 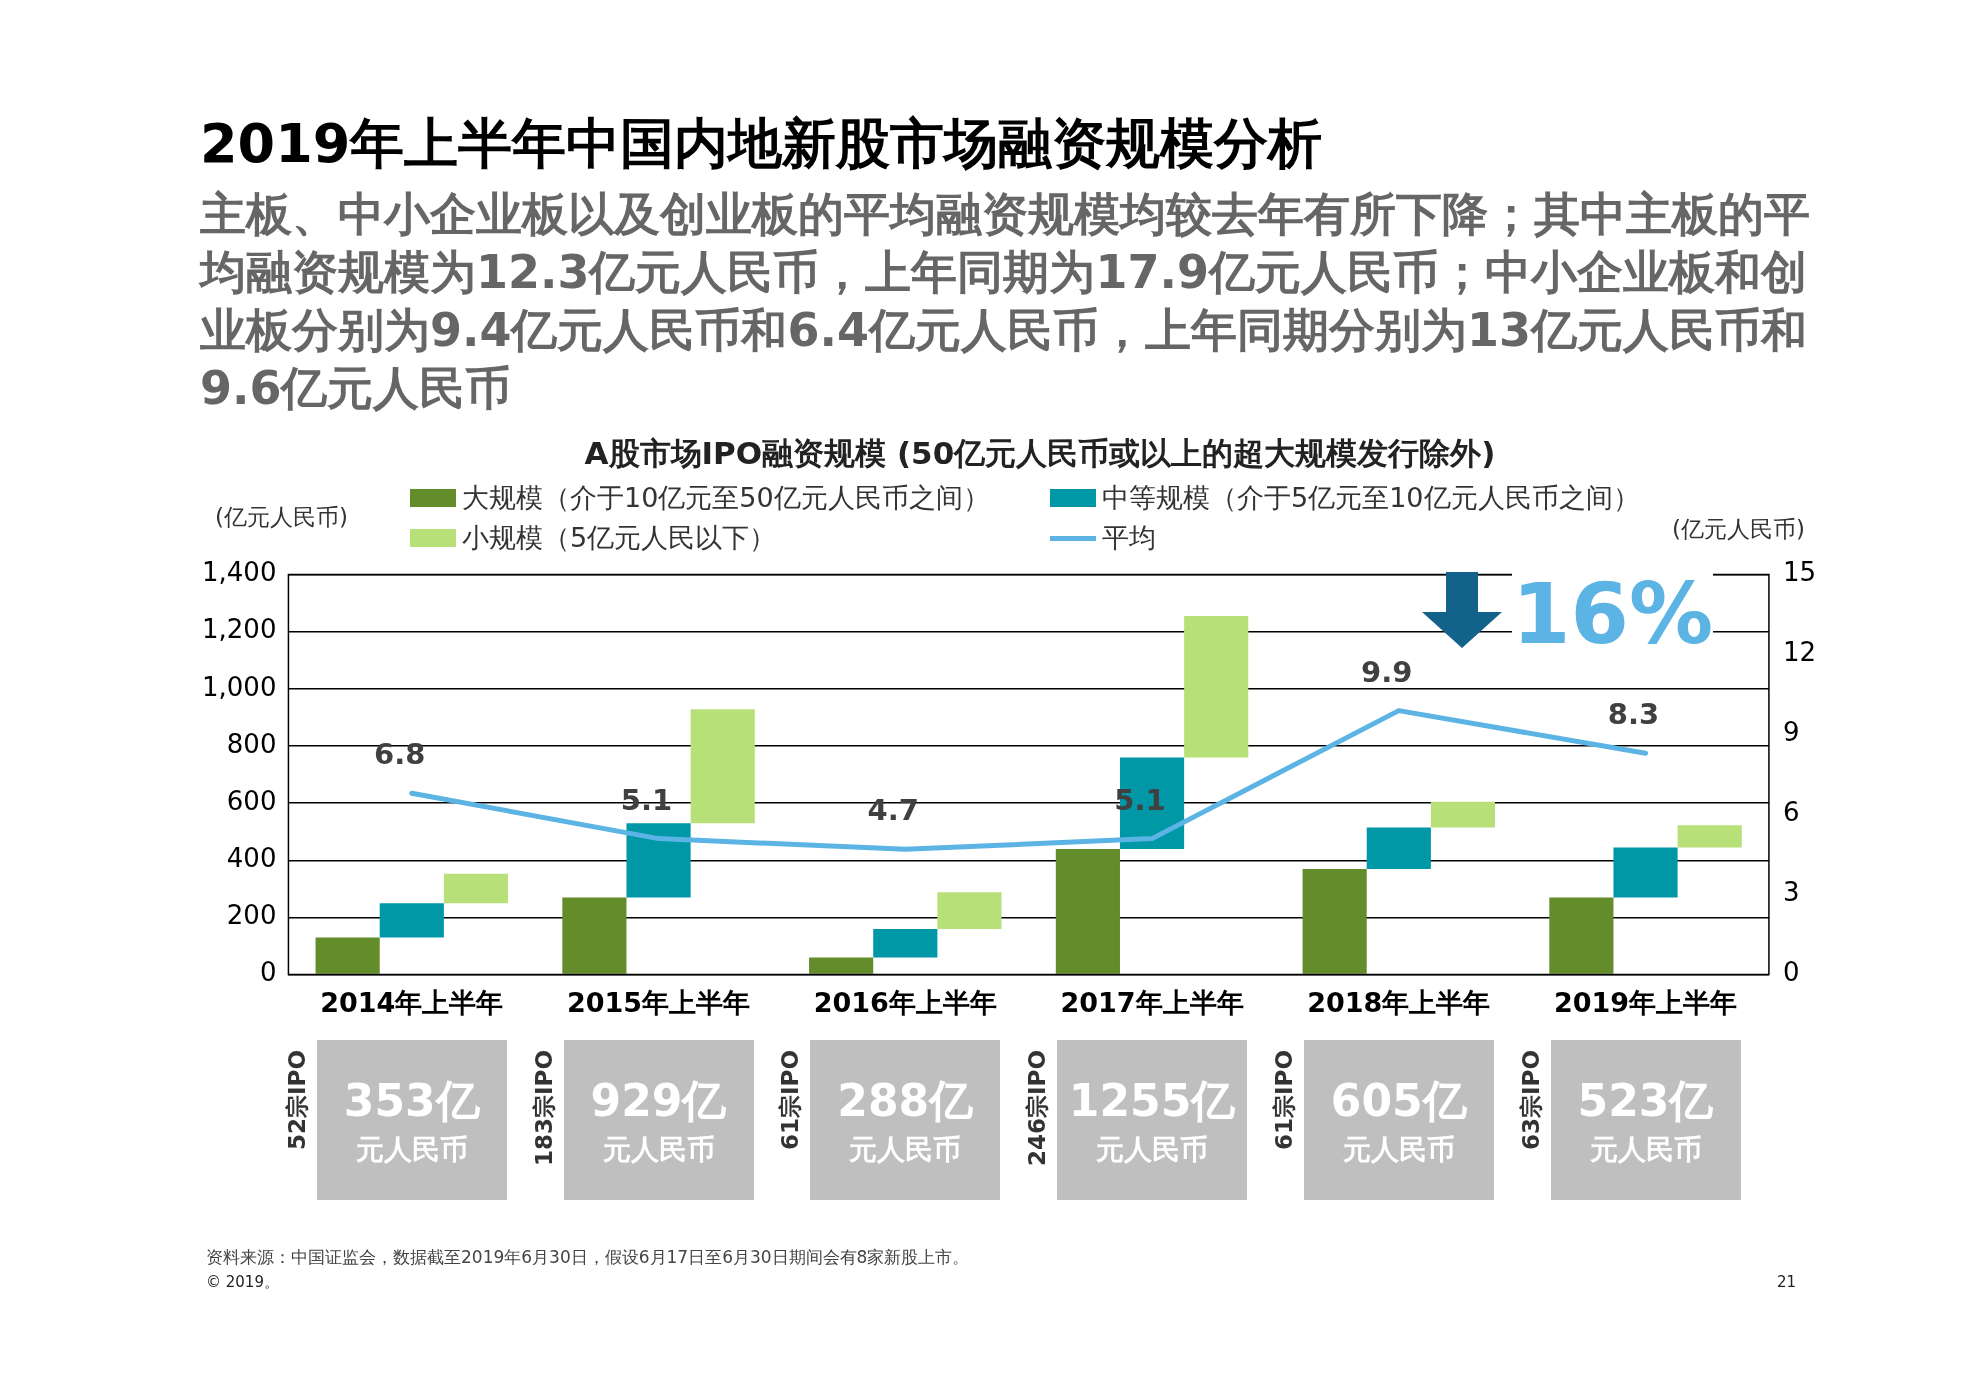 What do you see at coordinates (1005, 301) in the screenshot?
I see `chart-subtitle: 主板、中小企业板以及创业板的平均融资规模均较去年有所下降；其中主板的平均融资规模为12.3亿元人民币，上年同期为17.9亿元人民币；中小企业板和创业板分别为9.4亿元人民币和6.4亿元人民币，上年同期分别为13亿元人民币和9.6亿元人民币` at bounding box center [1005, 301].